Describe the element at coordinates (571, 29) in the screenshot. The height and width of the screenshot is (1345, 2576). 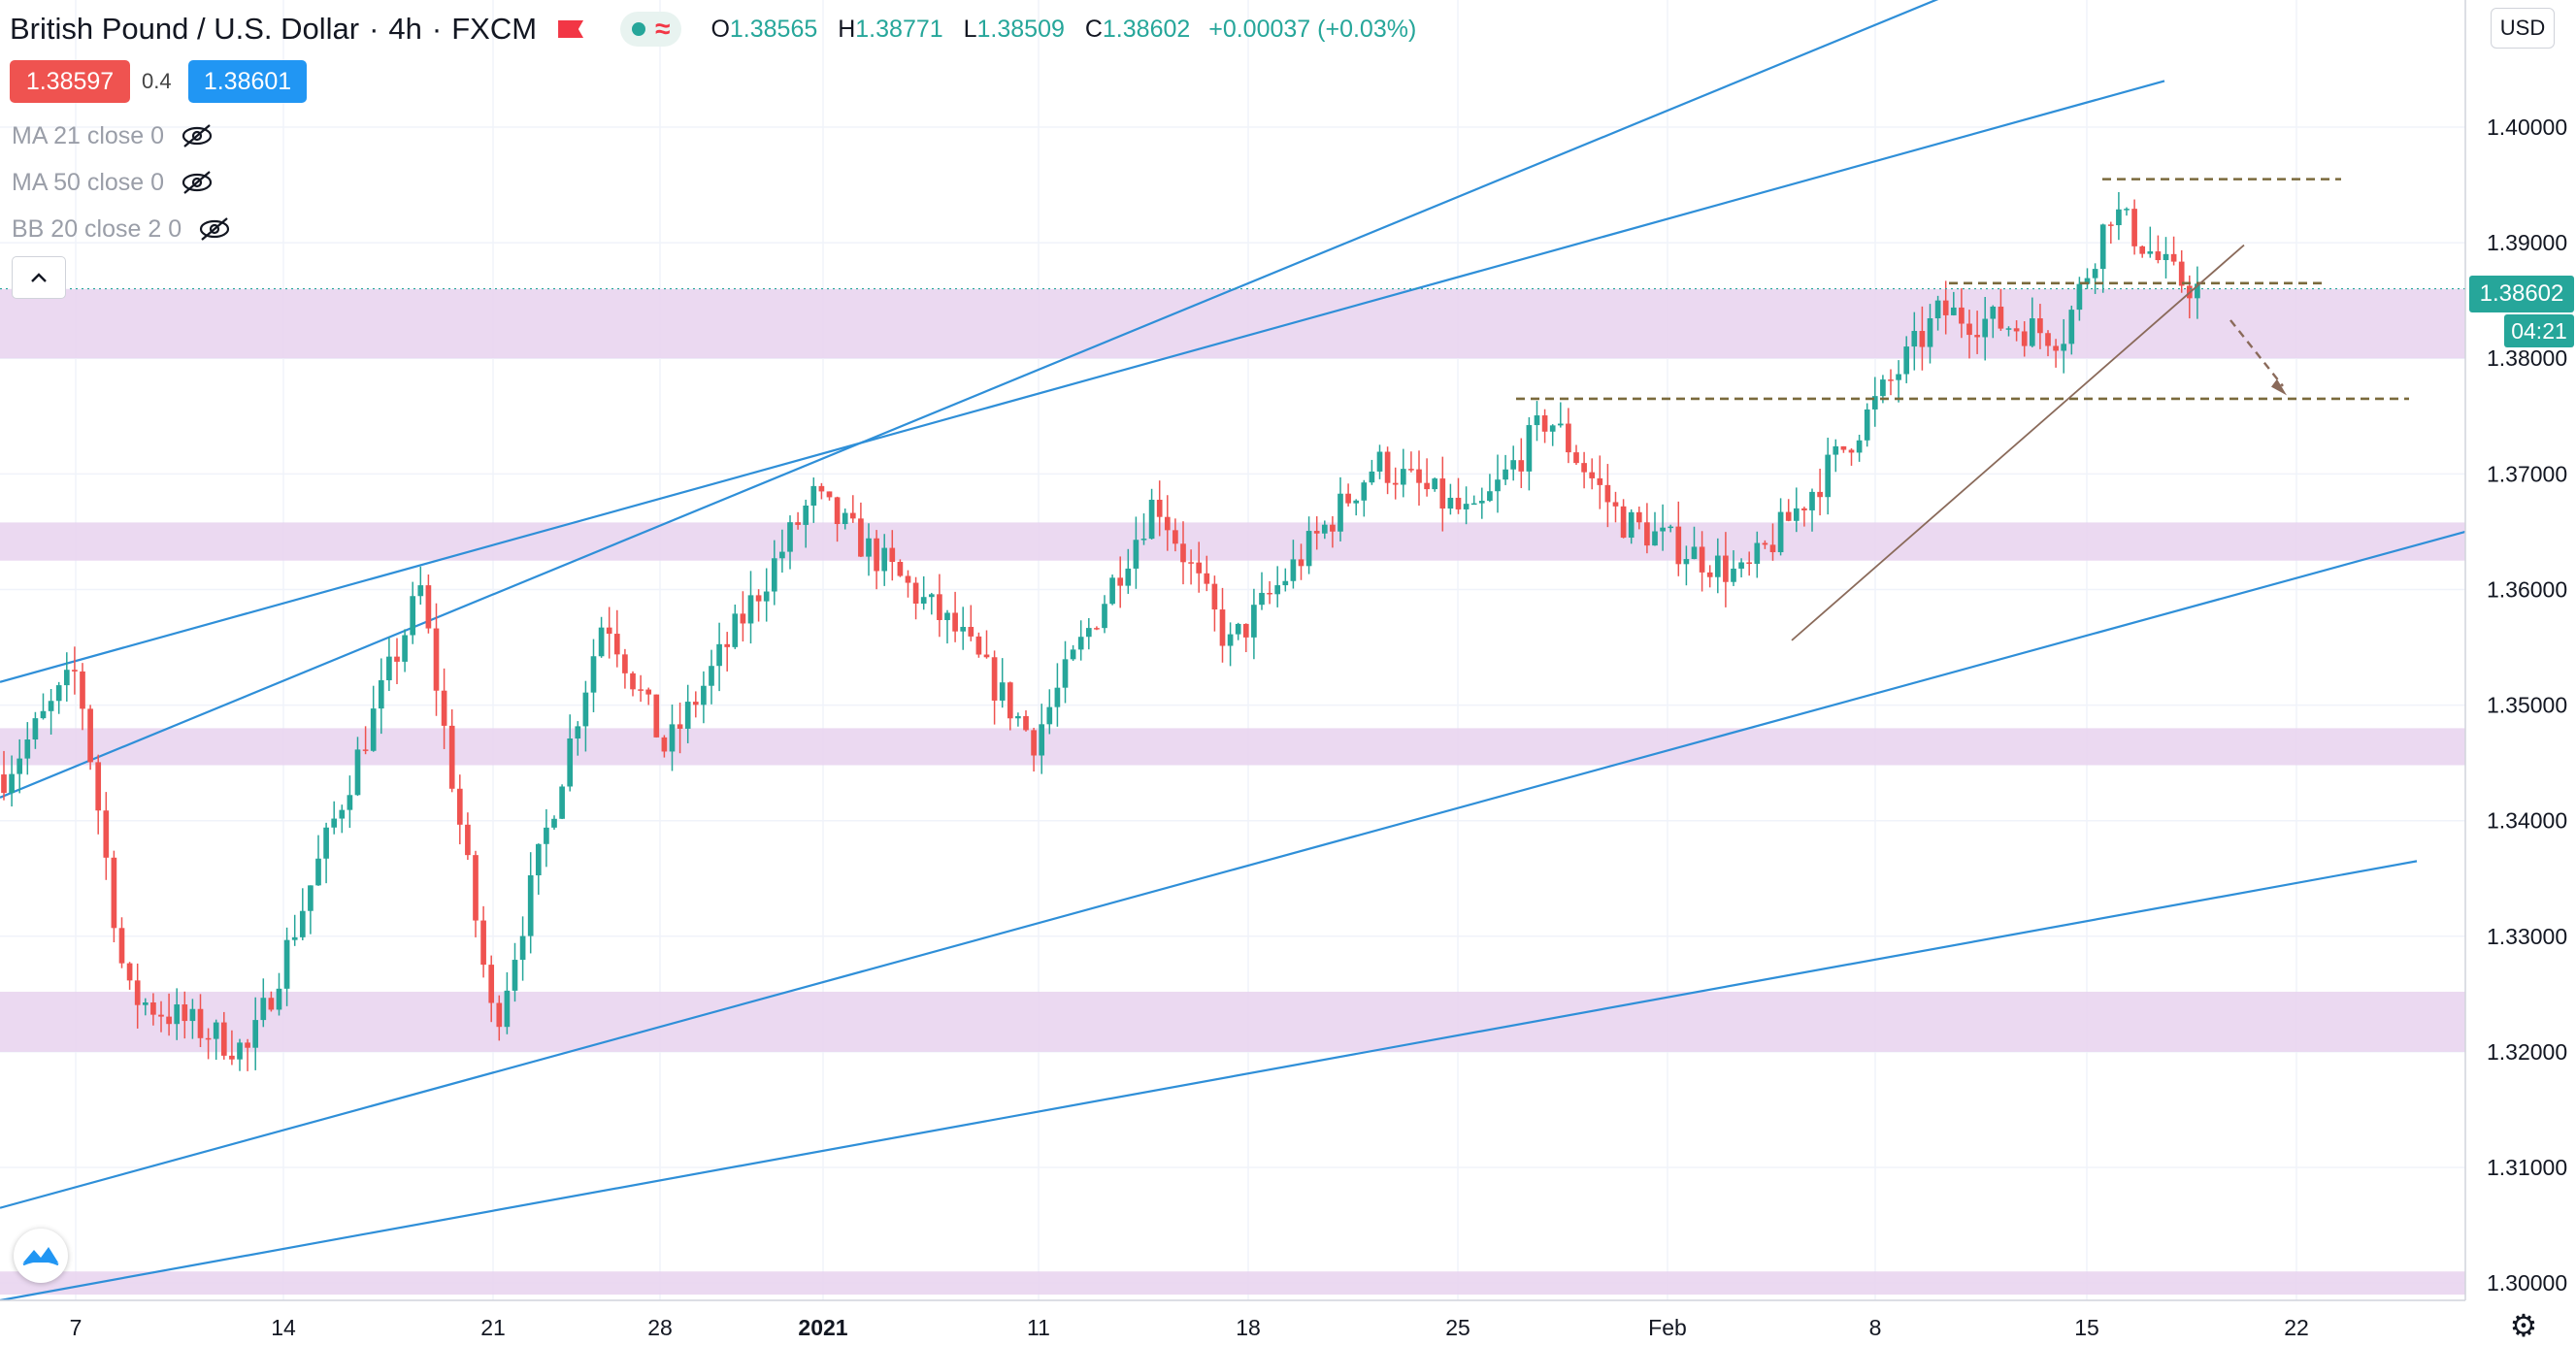
I see `flag-icon` at that location.